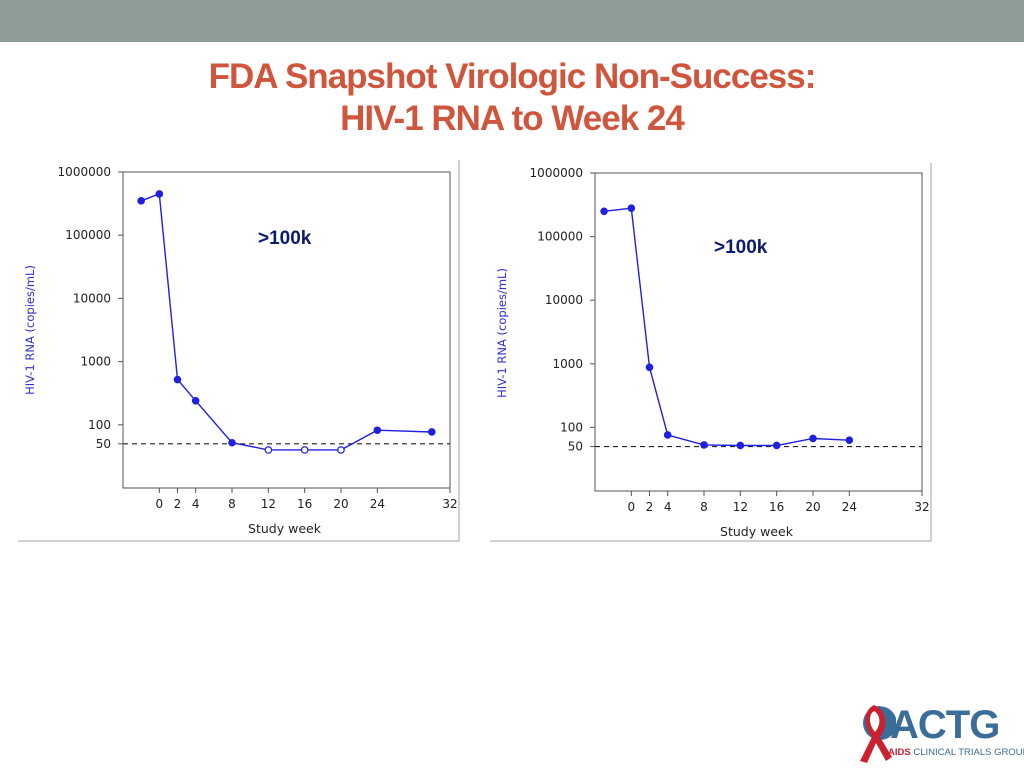  What do you see at coordinates (512, 76) in the screenshot?
I see `slide-title-line-1: FDA Snapshot Virologic Non-Success:` at bounding box center [512, 76].